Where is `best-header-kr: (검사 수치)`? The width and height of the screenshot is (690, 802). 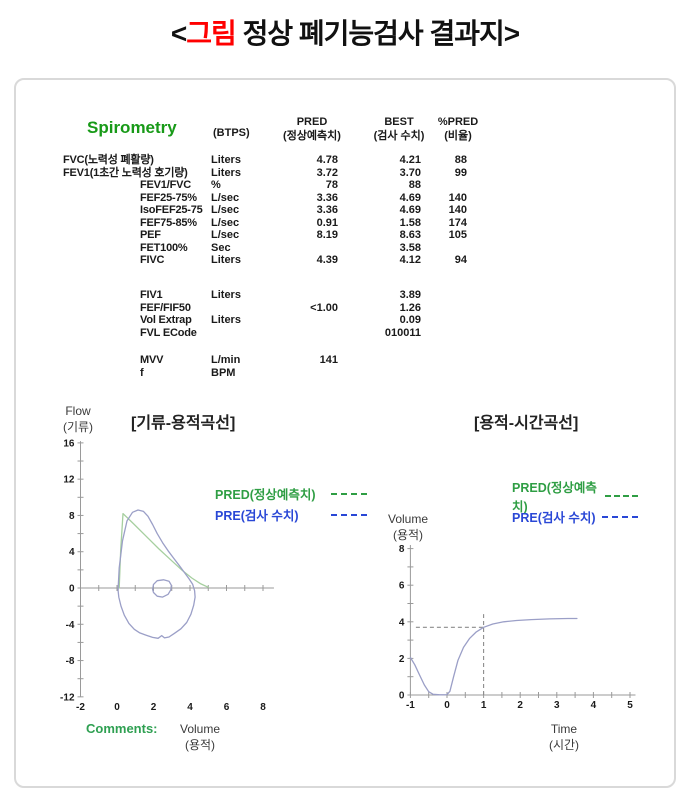
best-header-kr: (검사 수치) is located at coordinates (399, 135).